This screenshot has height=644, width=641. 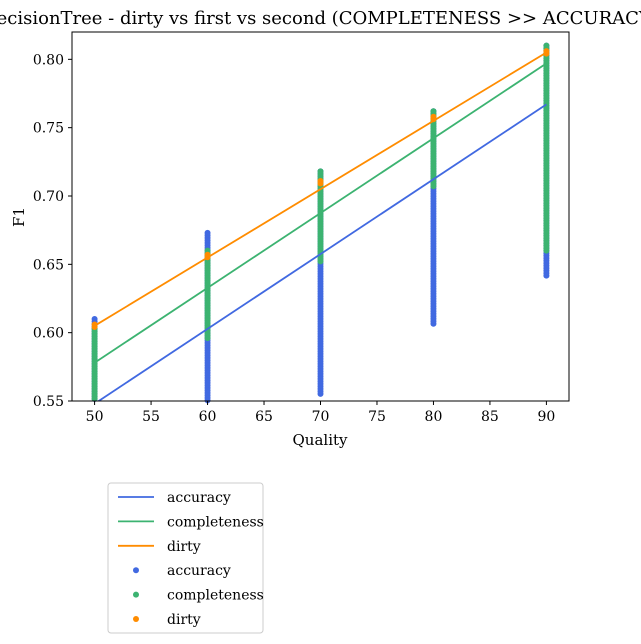 I want to click on y-tick-label: 0.80, so click(x=48, y=60).